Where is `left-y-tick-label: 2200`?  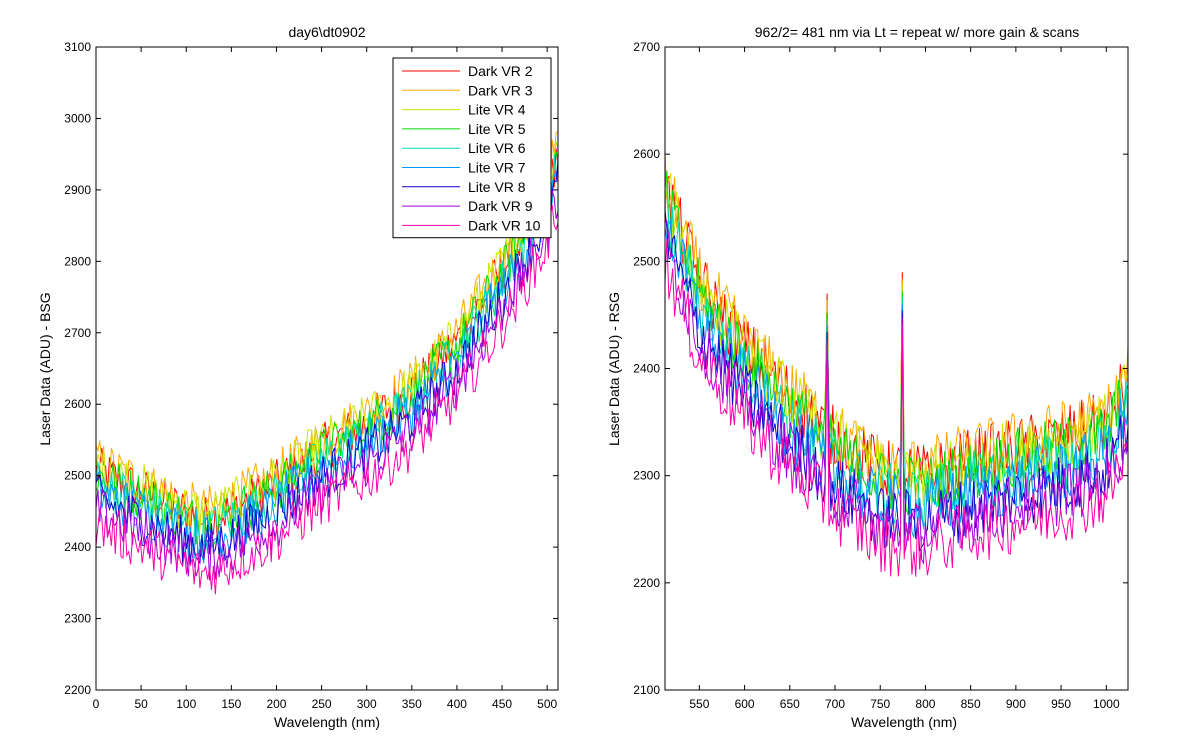 left-y-tick-label: 2200 is located at coordinates (77, 690).